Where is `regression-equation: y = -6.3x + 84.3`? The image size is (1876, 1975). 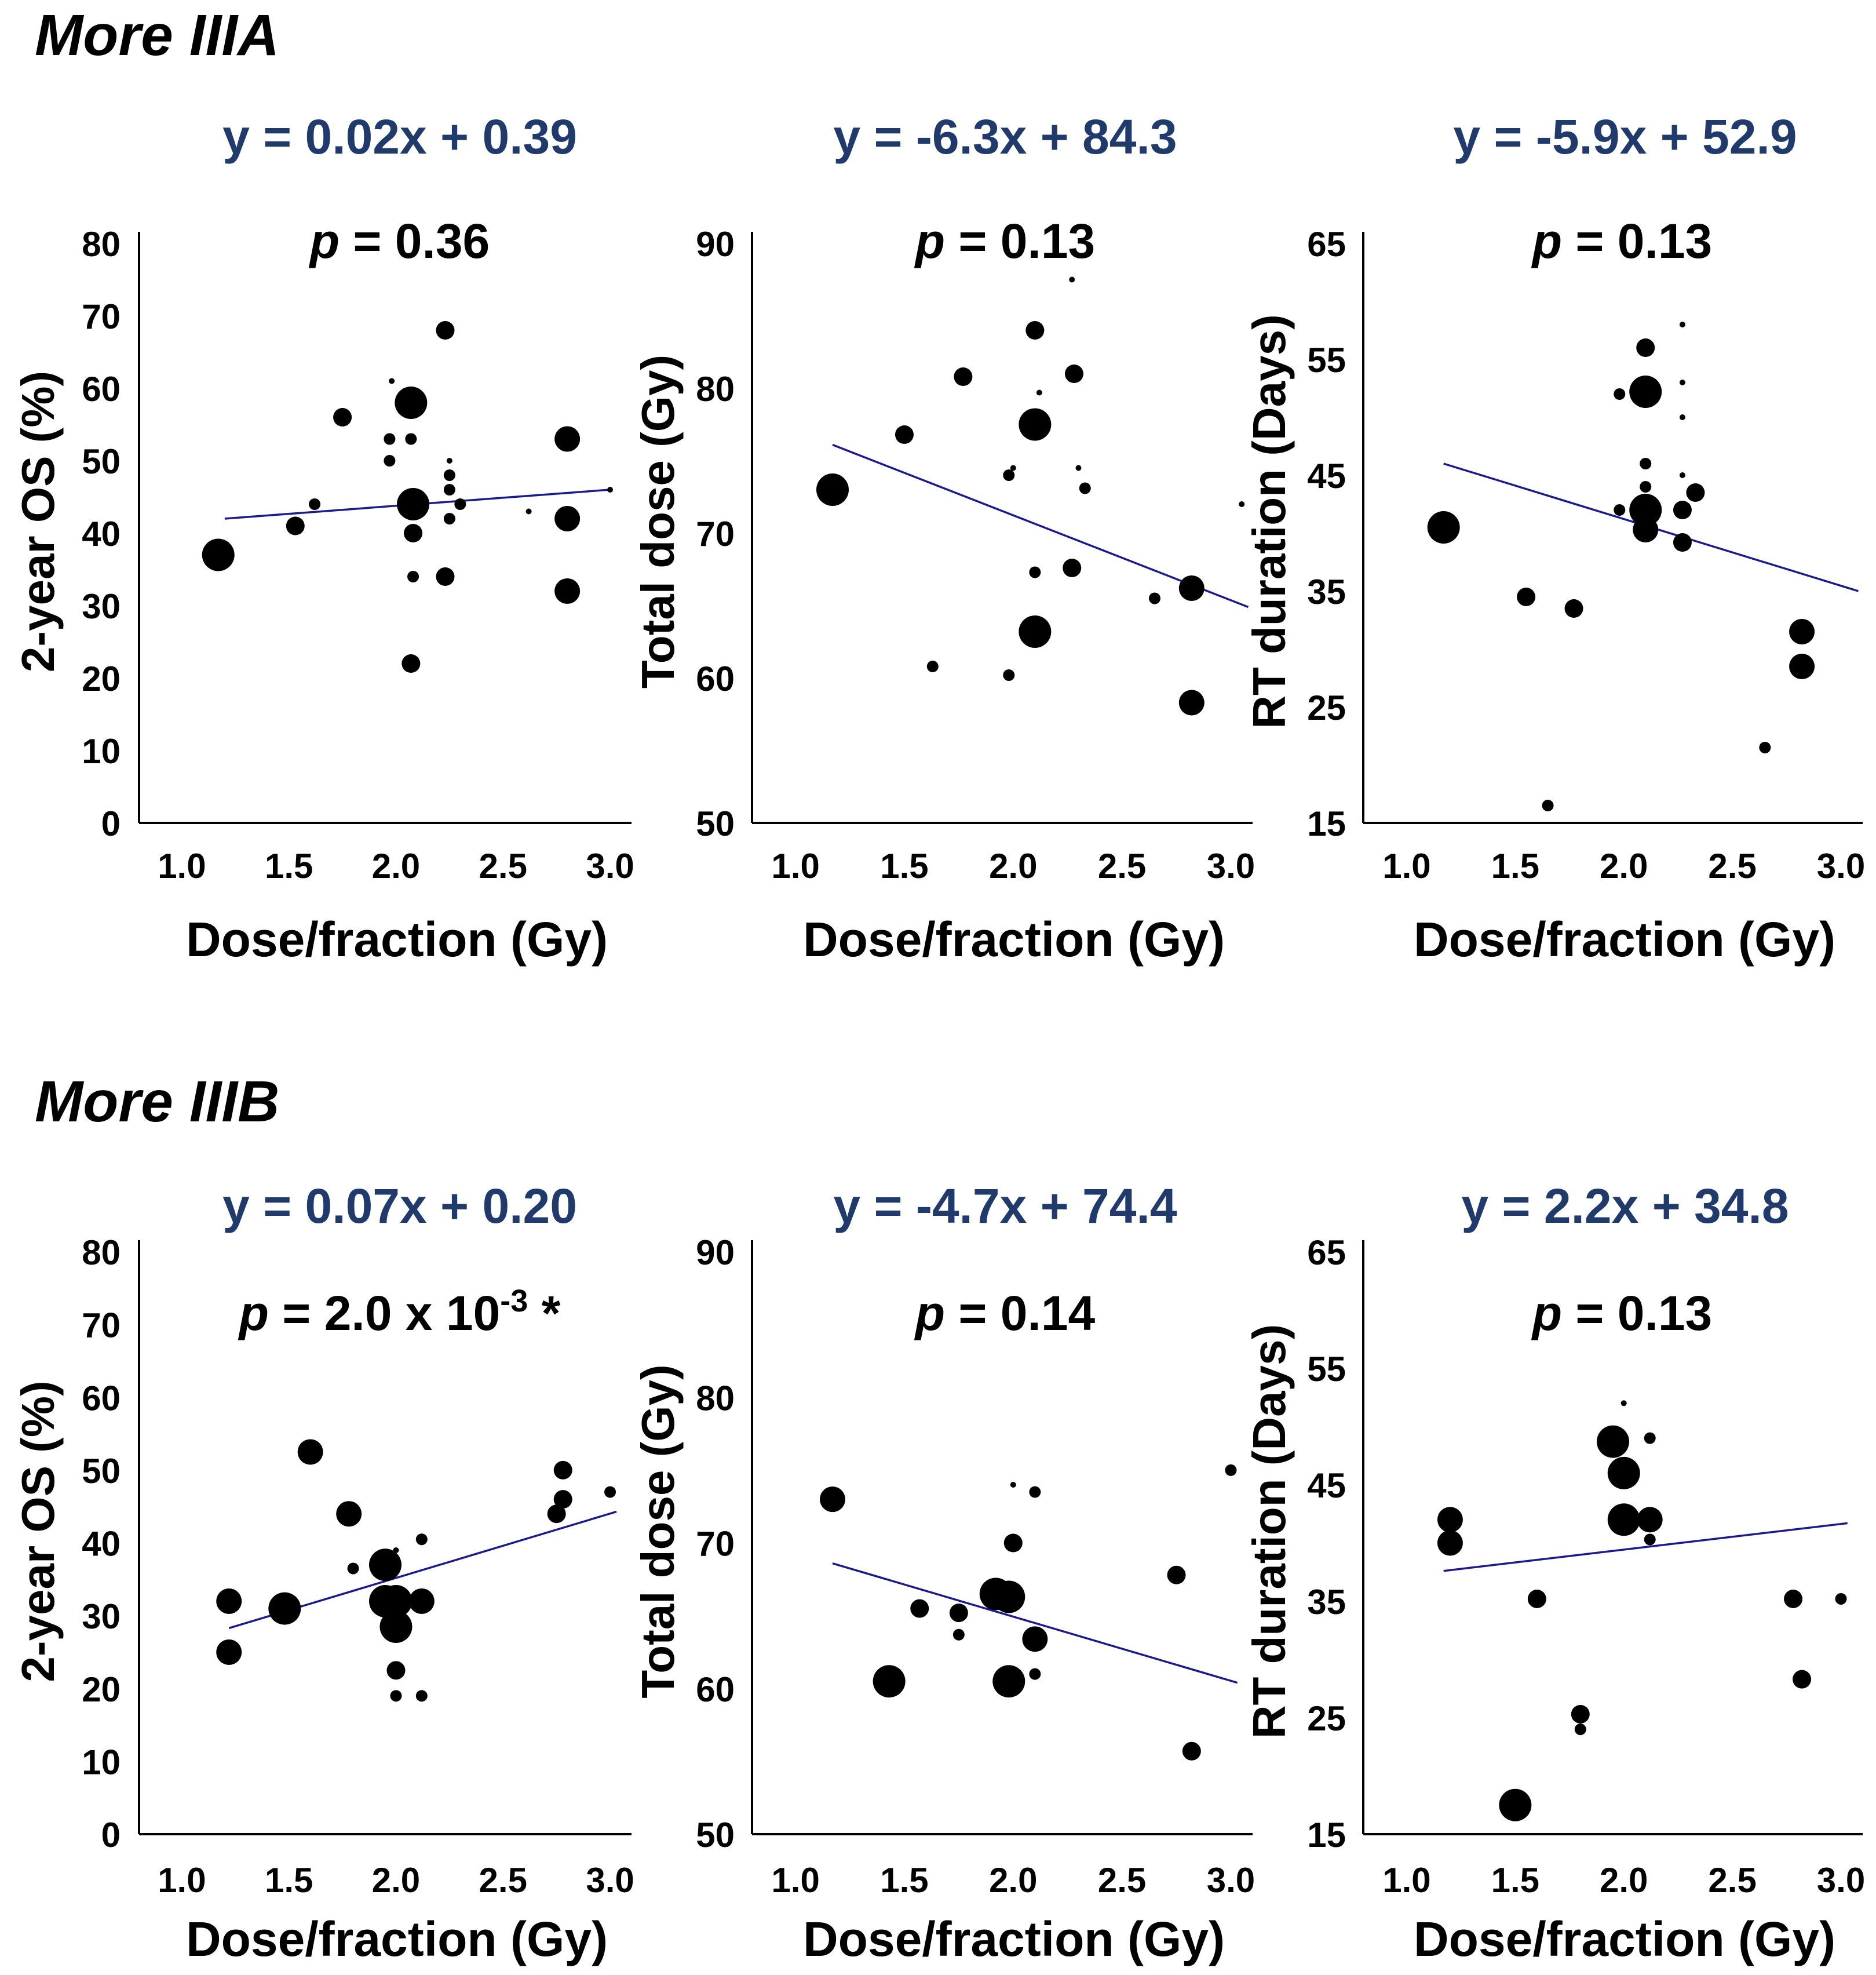 regression-equation: y = -6.3x + 84.3 is located at coordinates (1005, 137).